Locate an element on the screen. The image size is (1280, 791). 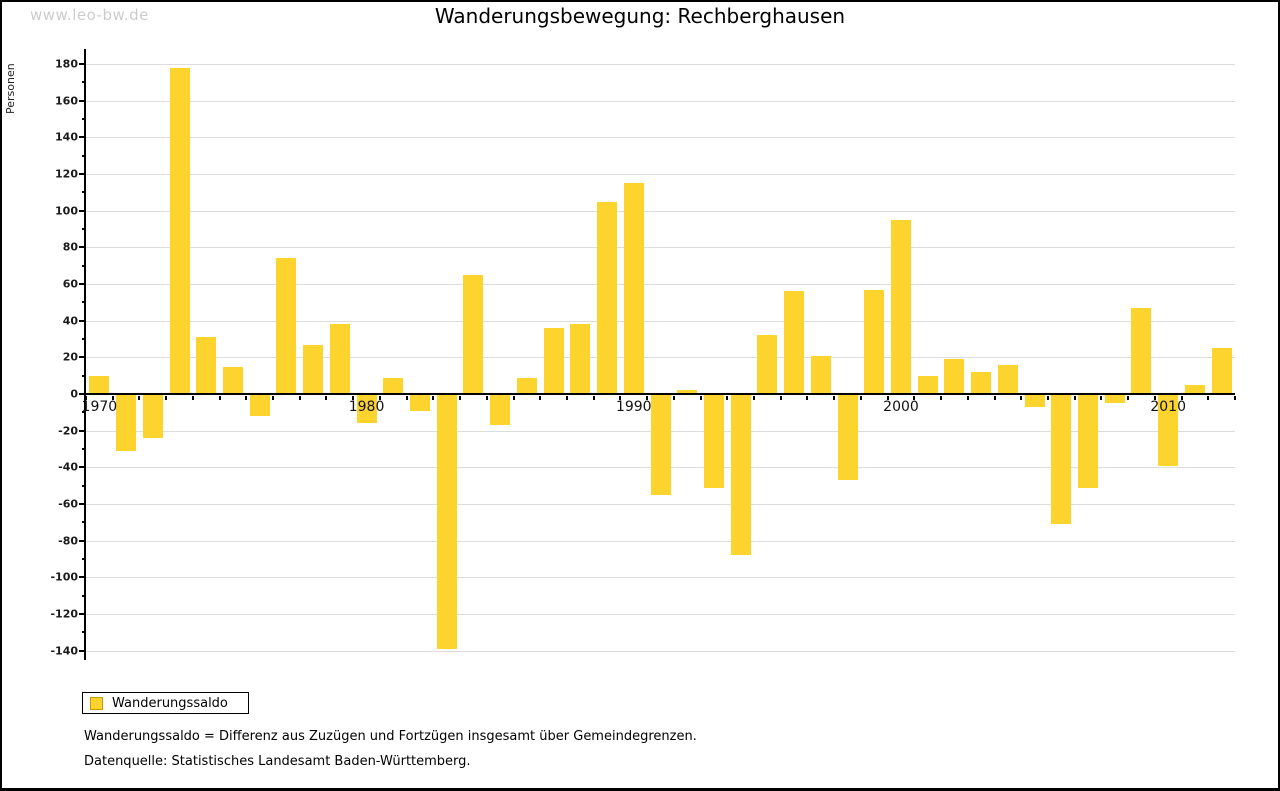
bar-1999 is located at coordinates (874, 341).